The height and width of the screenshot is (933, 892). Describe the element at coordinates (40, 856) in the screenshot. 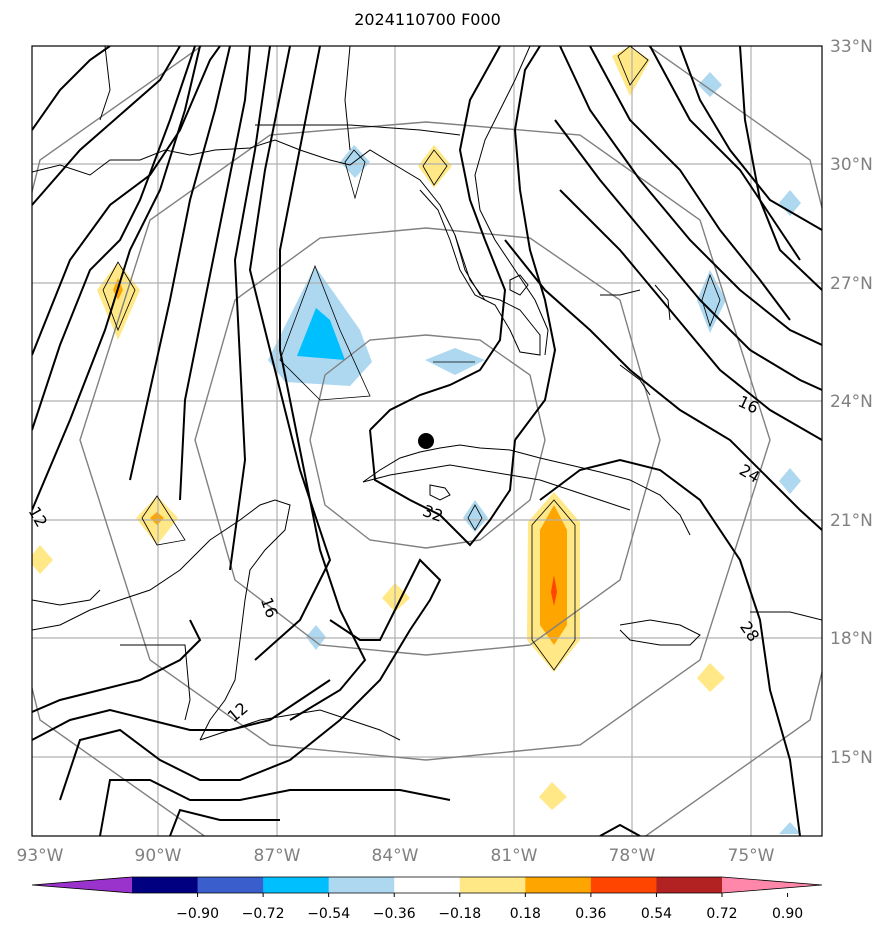

I see `lon-tick-label: 93°W` at that location.